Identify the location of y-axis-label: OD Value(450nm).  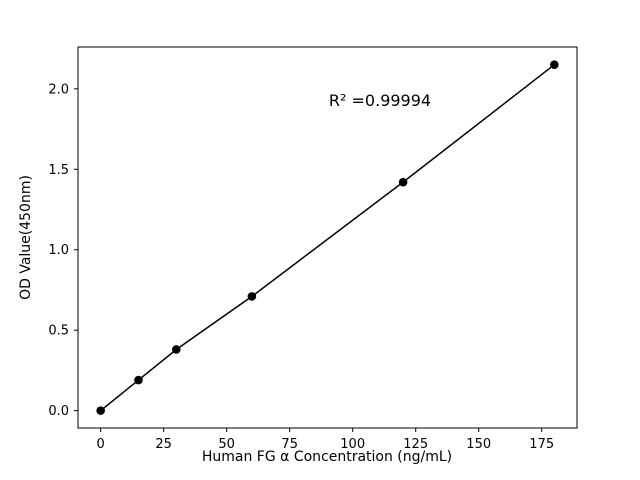
(26, 237).